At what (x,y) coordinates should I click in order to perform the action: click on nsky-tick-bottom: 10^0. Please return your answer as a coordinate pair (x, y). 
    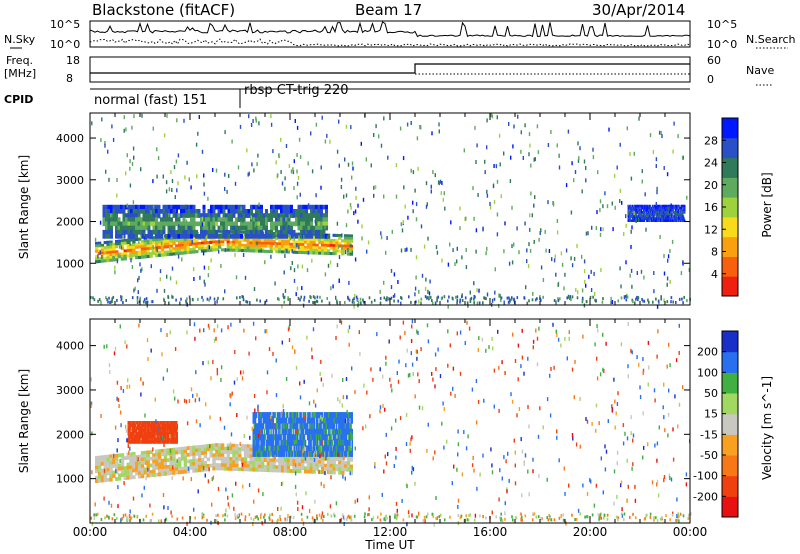
    Looking at the image, I should click on (65, 44).